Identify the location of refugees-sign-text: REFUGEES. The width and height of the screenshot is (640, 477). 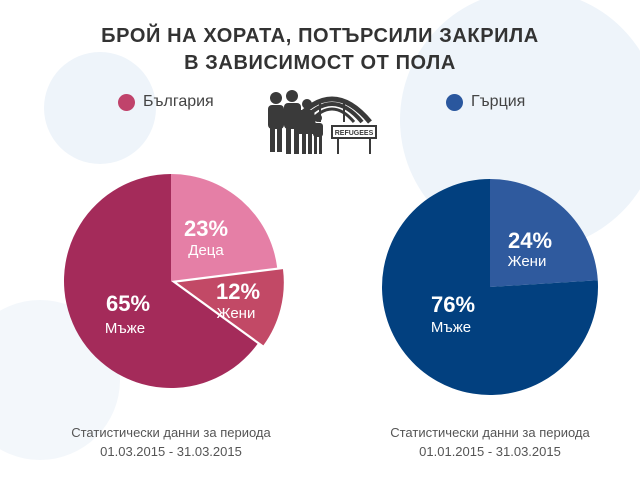
(354, 133).